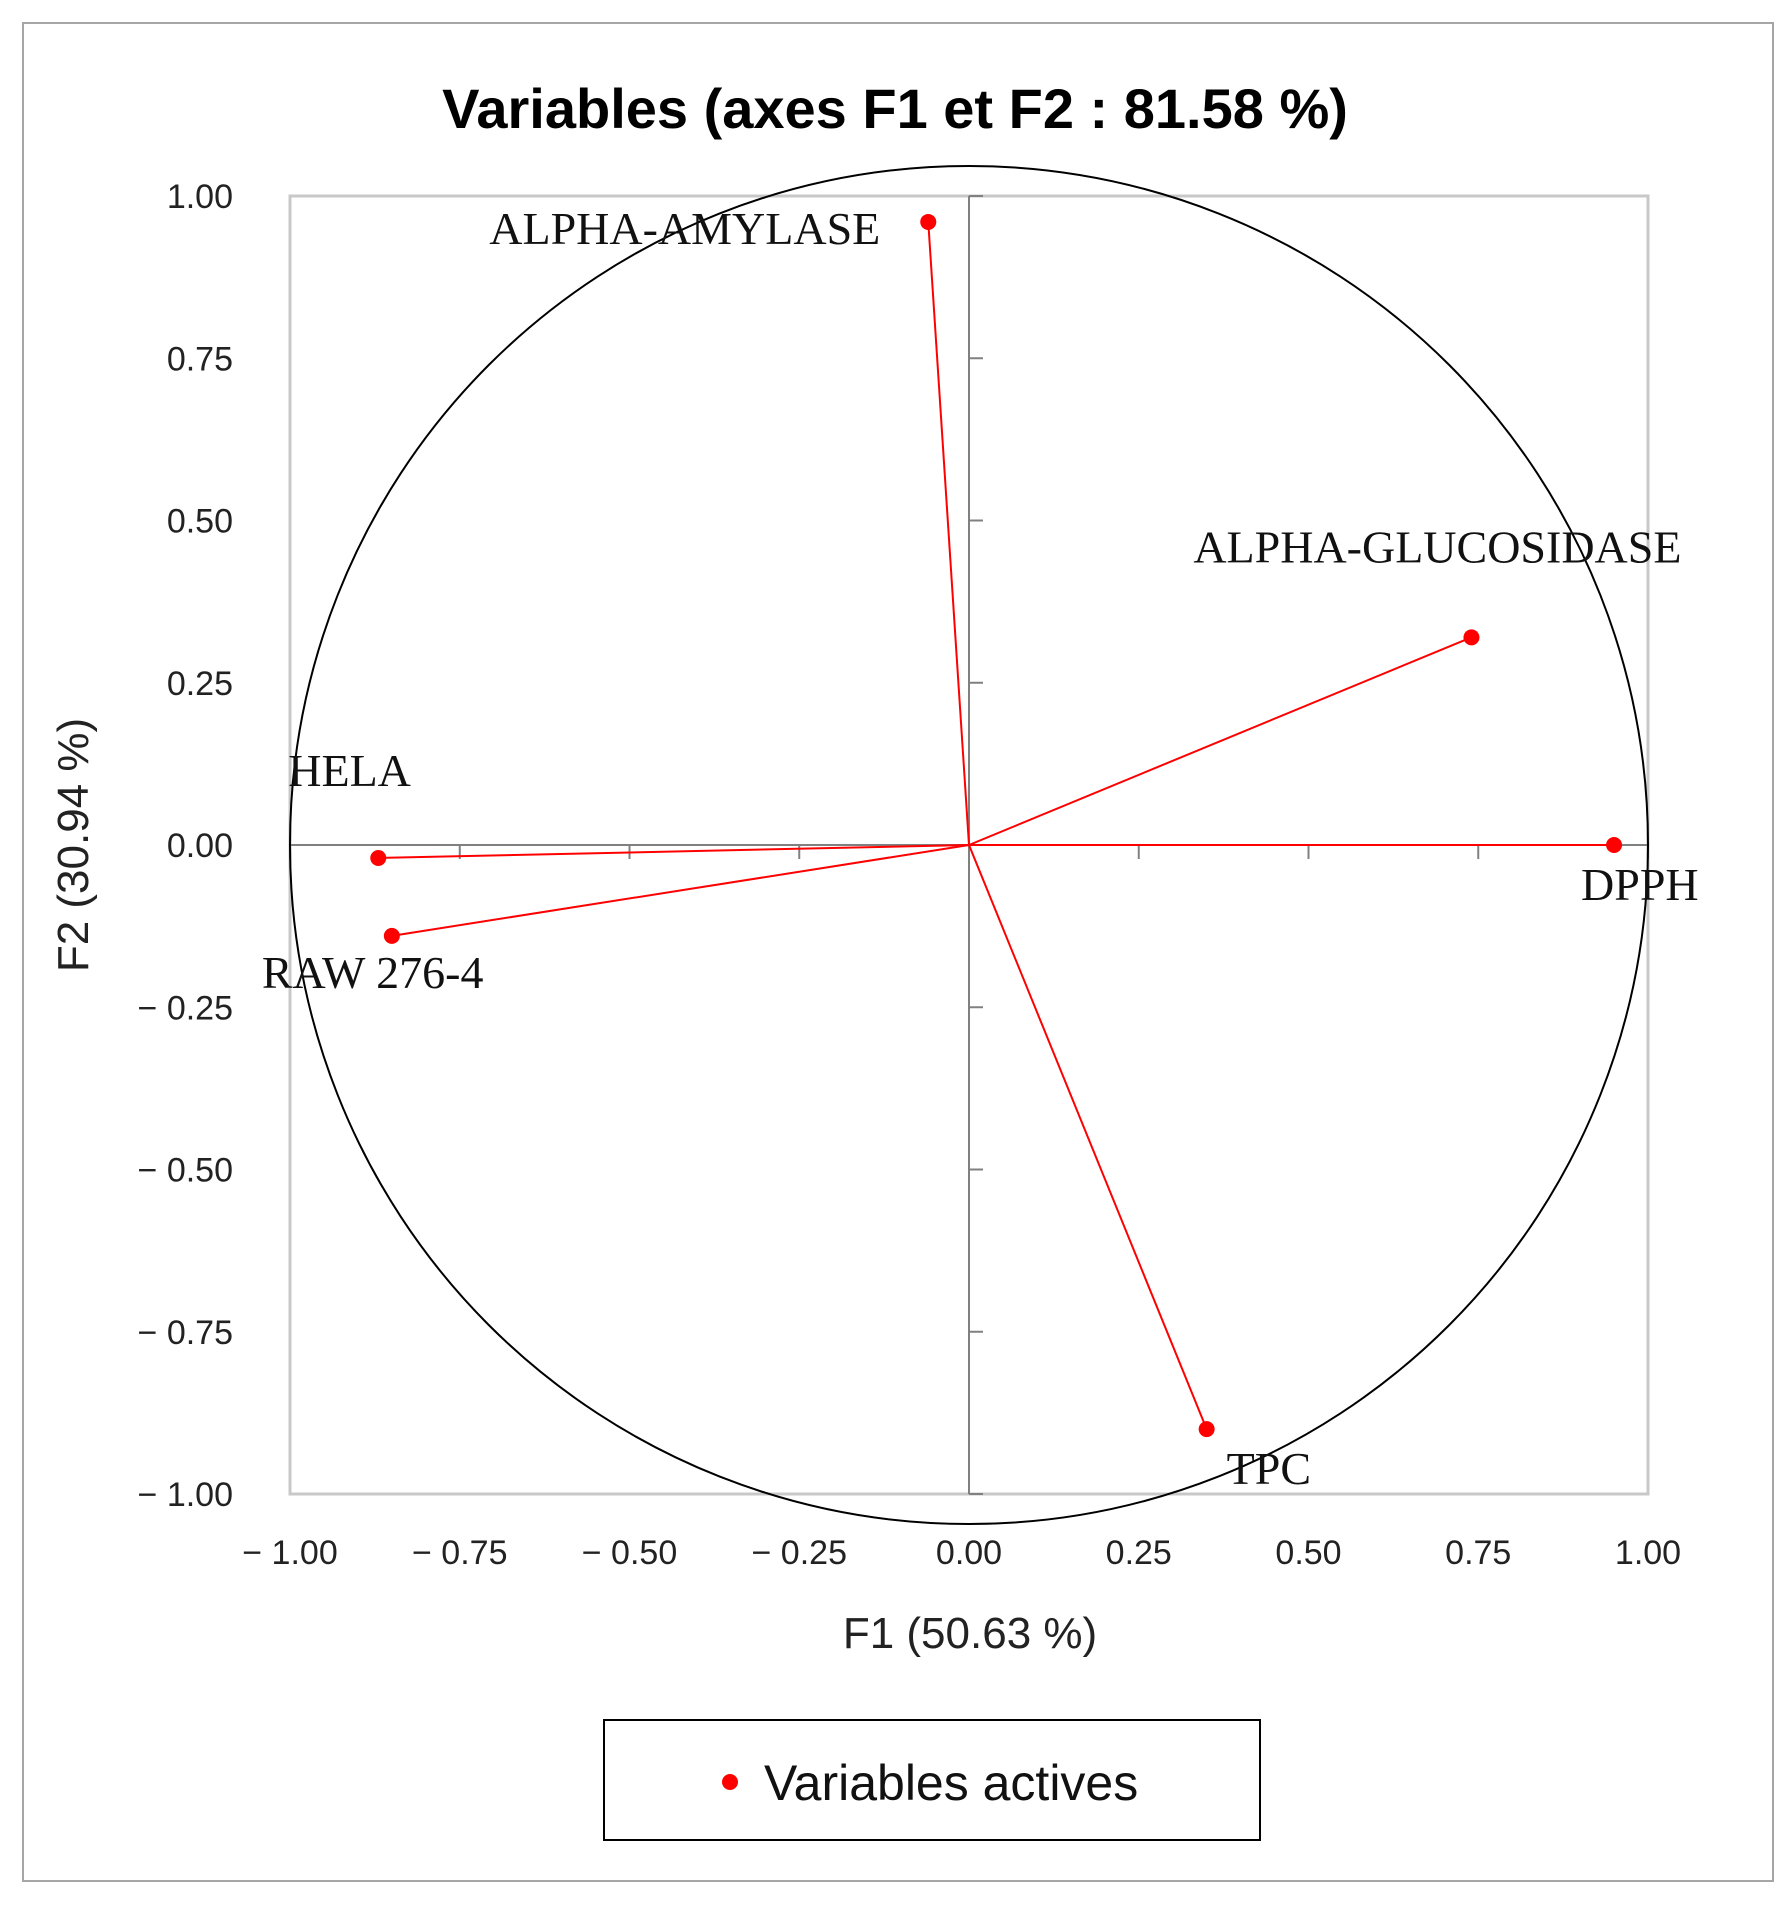 Image resolution: width=1790 pixels, height=1910 pixels. I want to click on y-tick-label: − 0.25, so click(185, 1008).